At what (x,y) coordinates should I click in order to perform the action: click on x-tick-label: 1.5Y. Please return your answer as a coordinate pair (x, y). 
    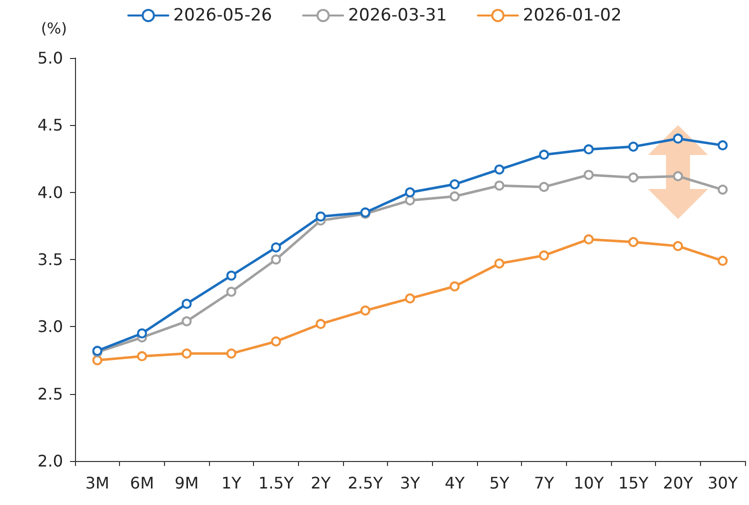
    Looking at the image, I should click on (276, 483).